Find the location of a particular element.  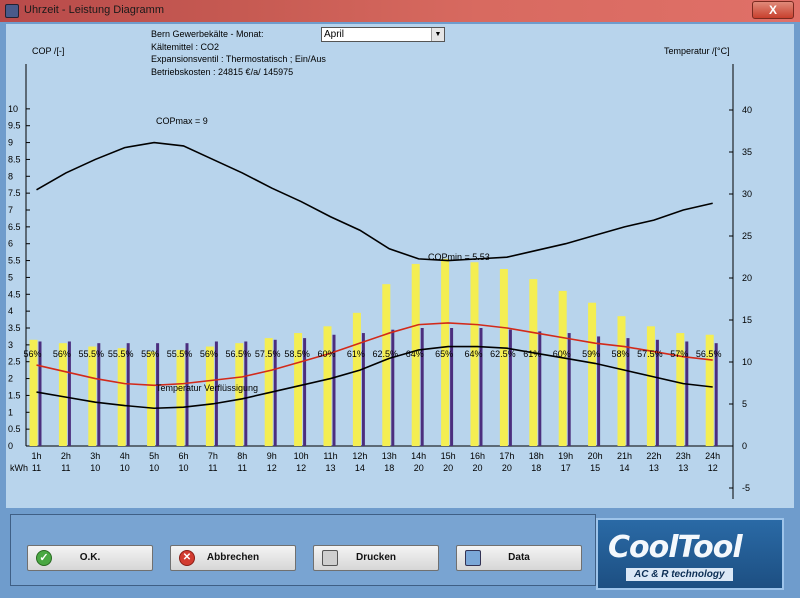

left-axis-tick-label: 5 is located at coordinates (10, 277).